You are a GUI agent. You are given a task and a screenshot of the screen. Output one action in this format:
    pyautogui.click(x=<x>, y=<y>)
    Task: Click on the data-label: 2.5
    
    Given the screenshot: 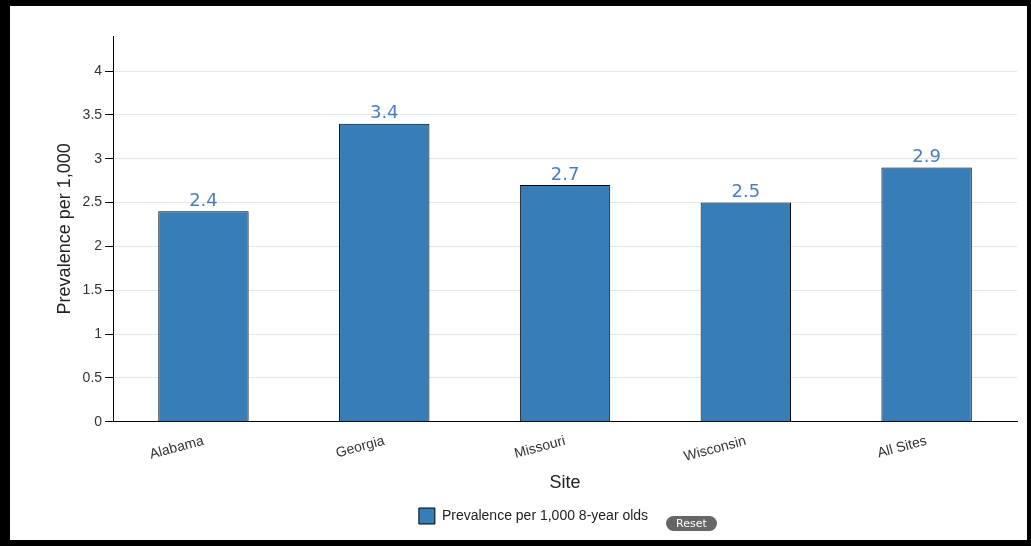 What is the action you would take?
    pyautogui.click(x=746, y=191)
    